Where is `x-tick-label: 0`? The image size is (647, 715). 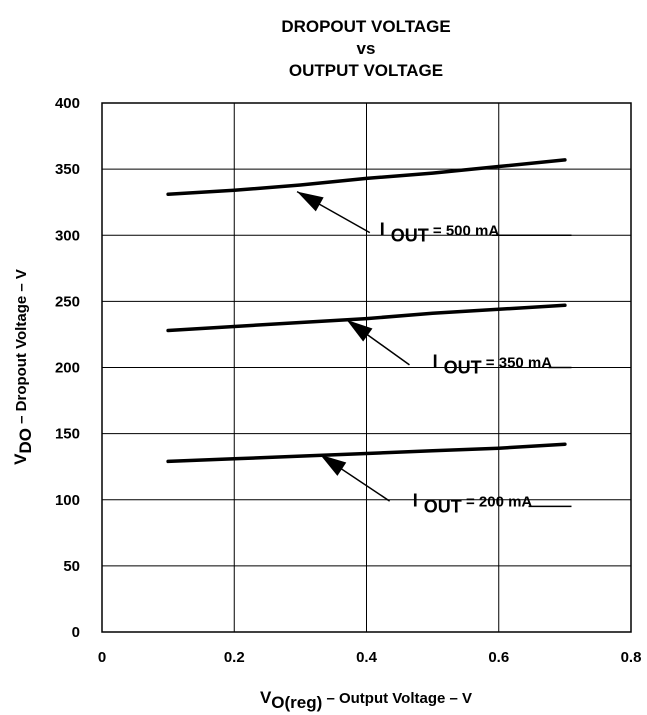
x-tick-label: 0 is located at coordinates (102, 657).